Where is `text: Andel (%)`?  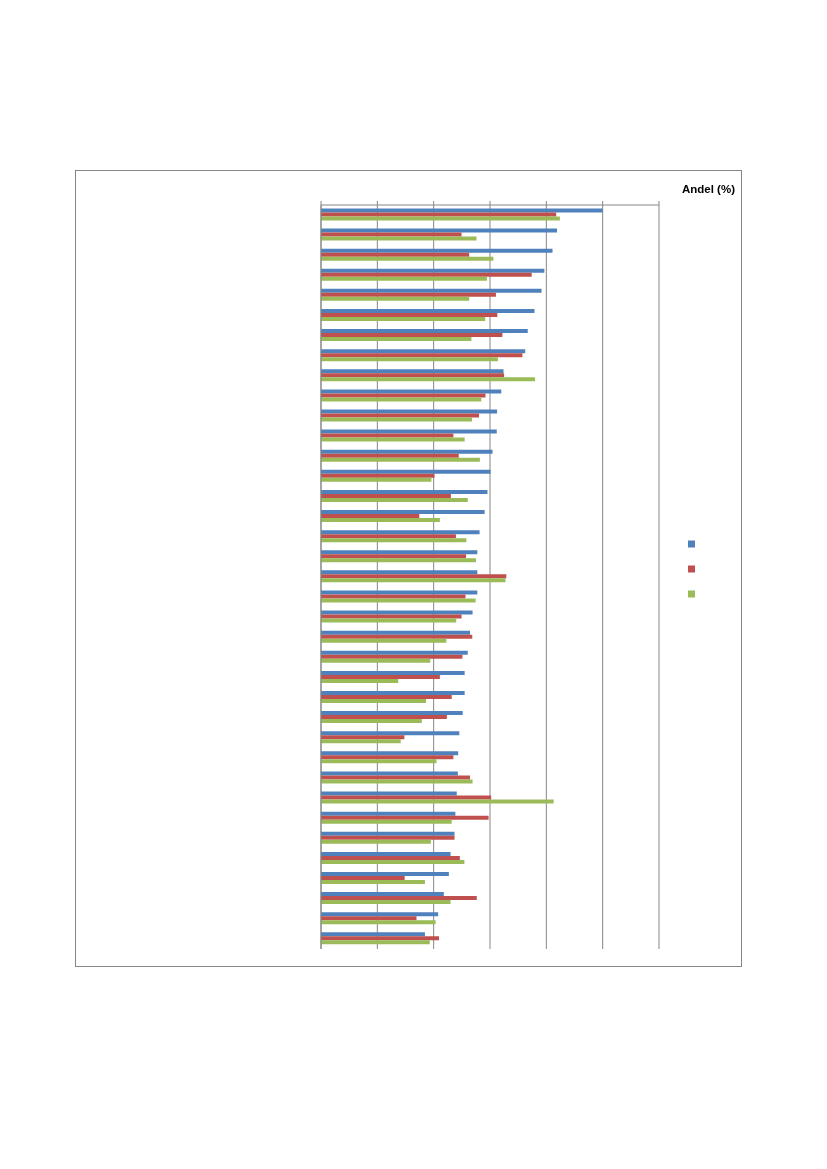 text: Andel (%) is located at coordinates (708, 189).